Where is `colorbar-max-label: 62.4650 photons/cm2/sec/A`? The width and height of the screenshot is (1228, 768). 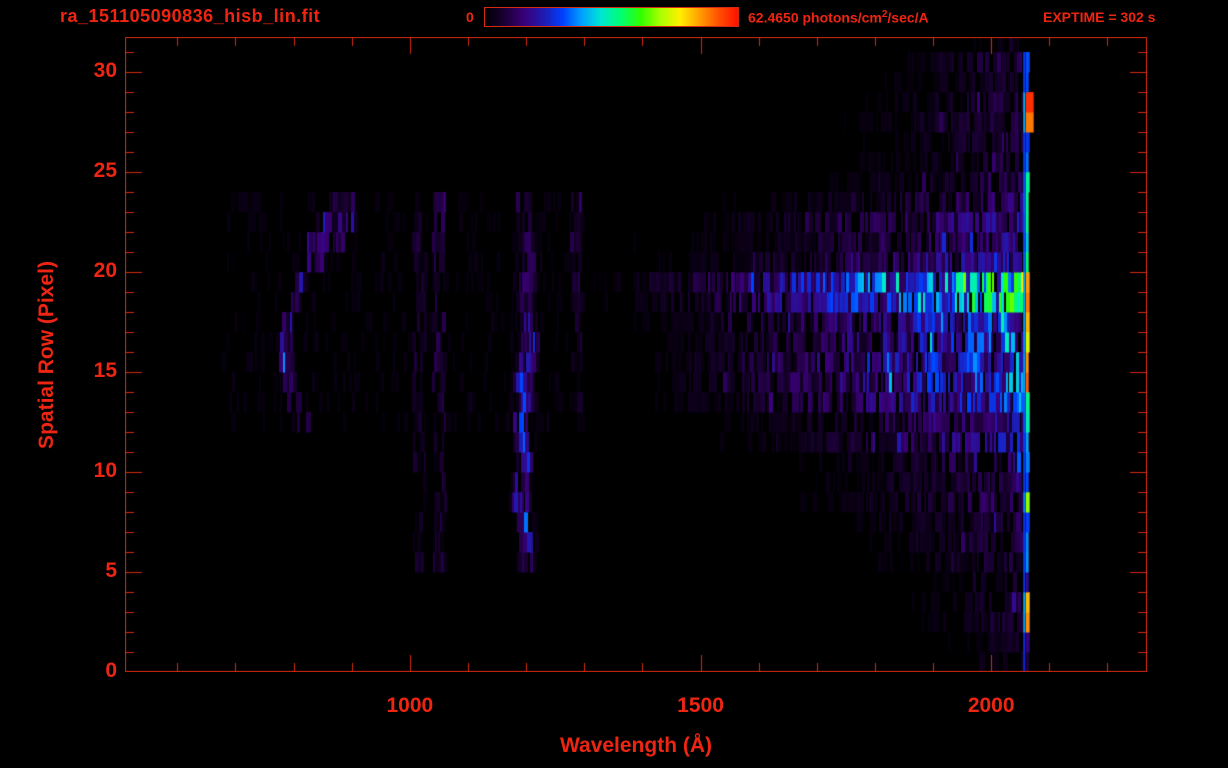
colorbar-max-label: 62.4650 photons/cm2/sec/A is located at coordinates (838, 17).